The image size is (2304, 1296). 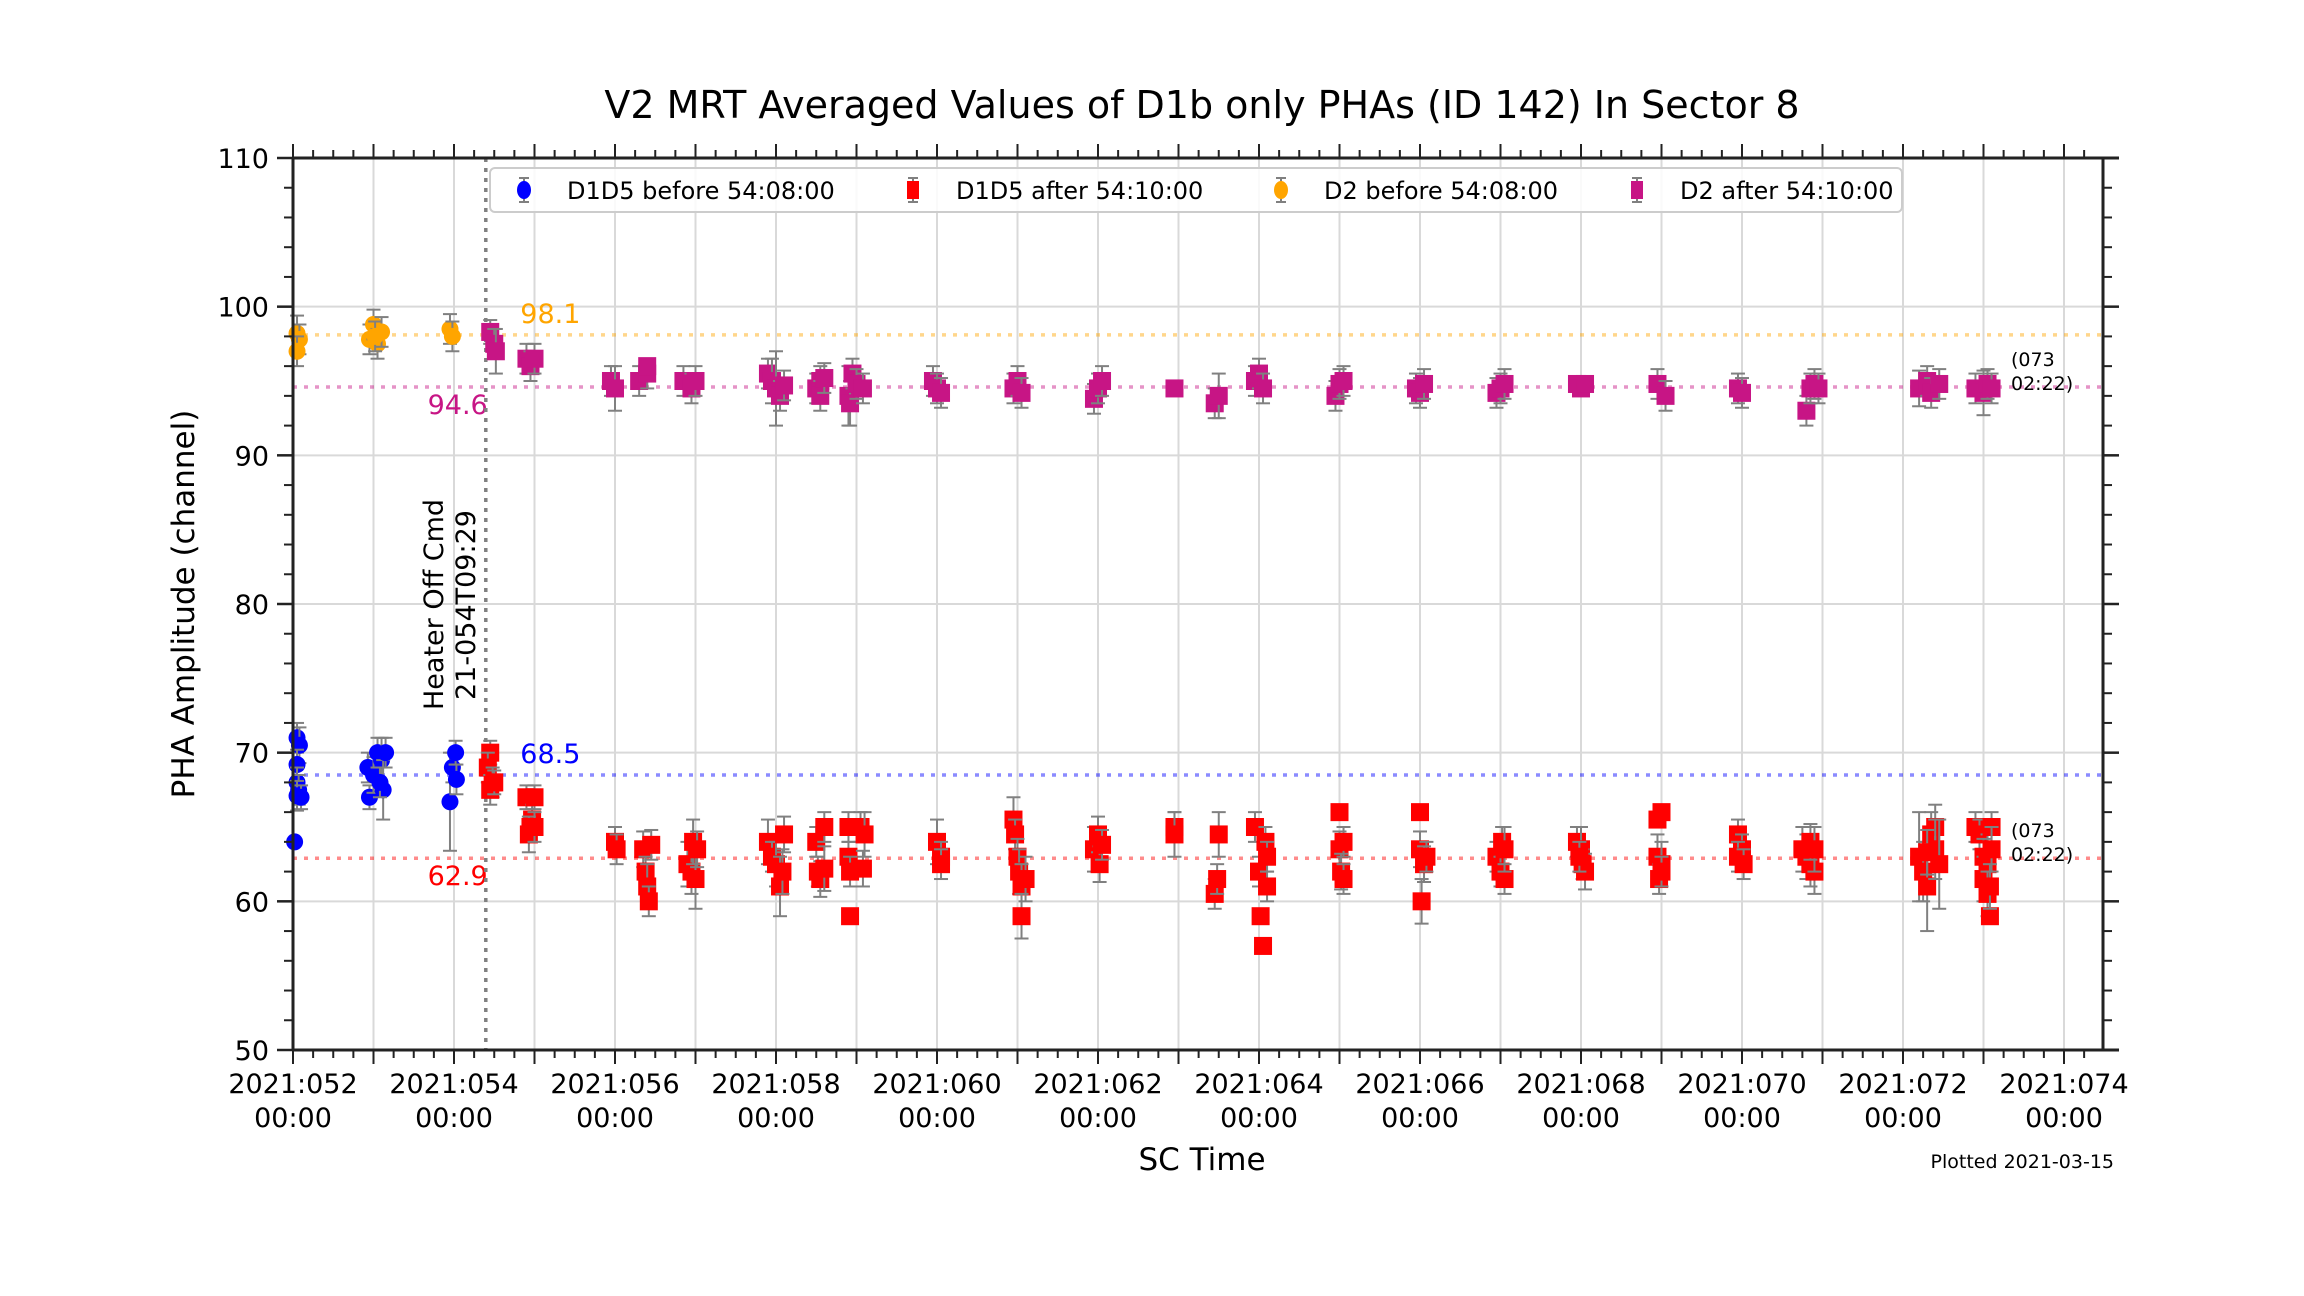 I want to click on y-tick-label: 90, so click(x=252, y=456).